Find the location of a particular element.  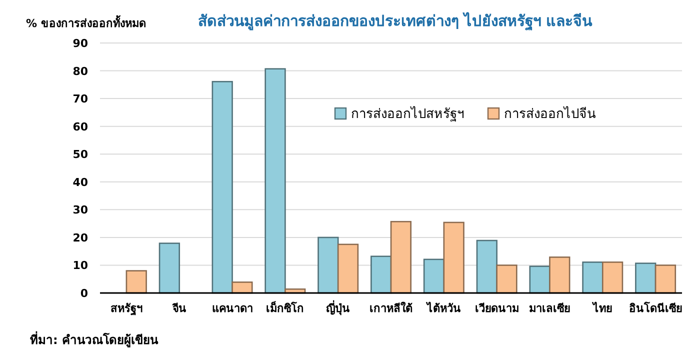

y-tick-label: 50 is located at coordinates (80, 155).